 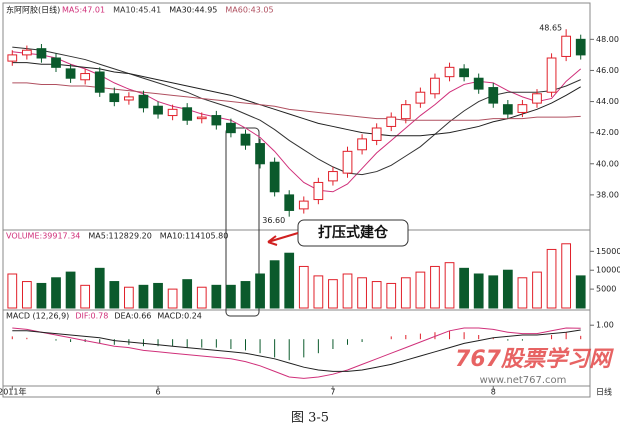 I want to click on y-tick-label: 42.00, so click(x=607, y=132).